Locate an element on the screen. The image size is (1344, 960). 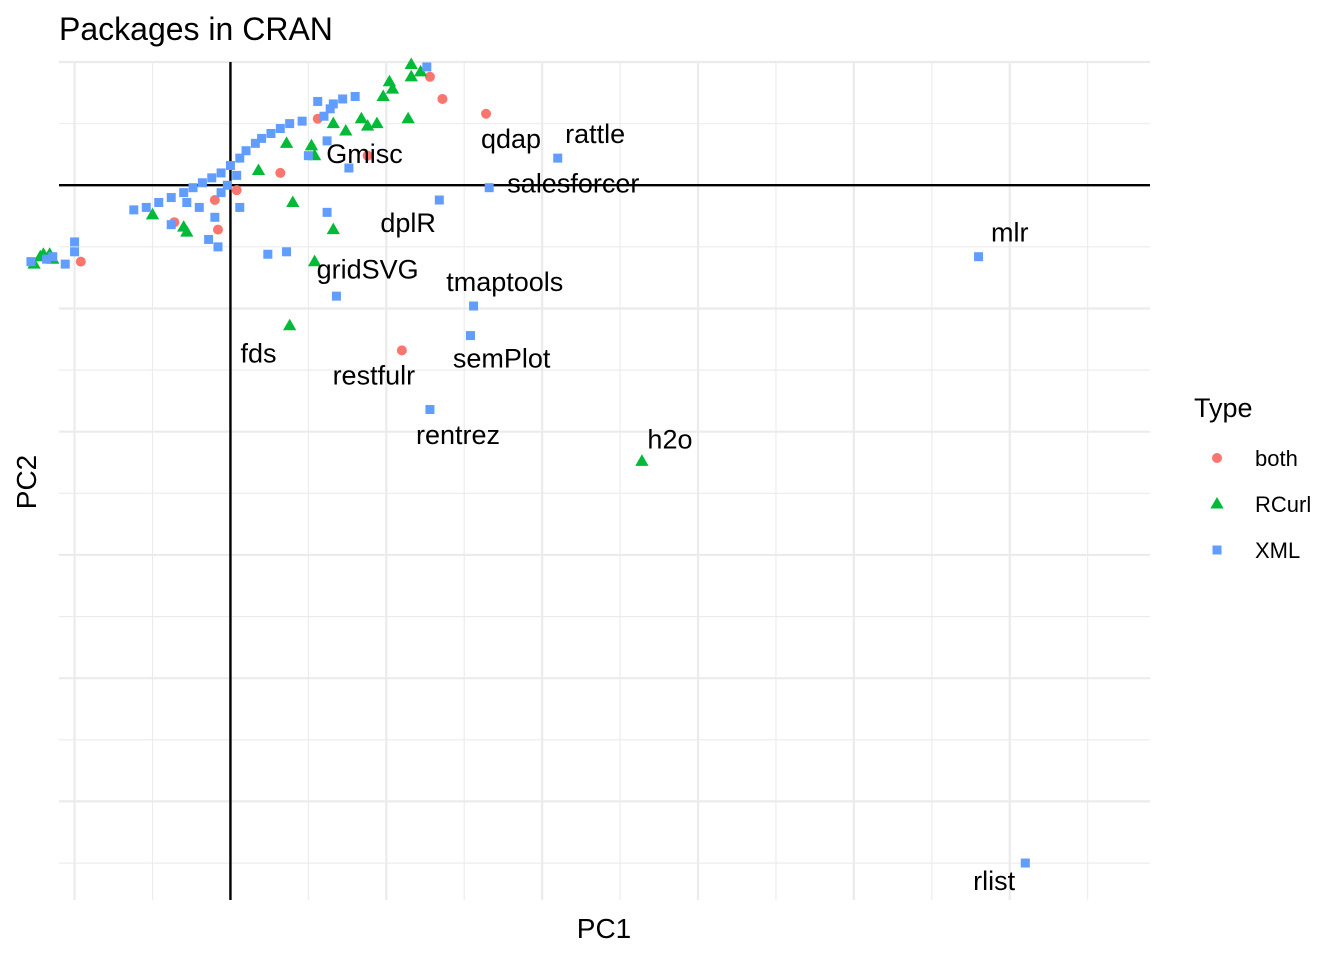
legend-entries: both RCurl XML is located at coordinates (1260, 504).